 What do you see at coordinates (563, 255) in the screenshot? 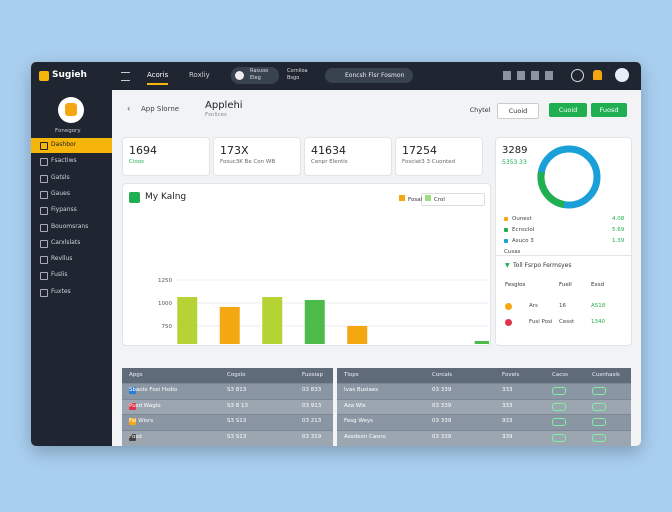
I see `divider` at bounding box center [563, 255].